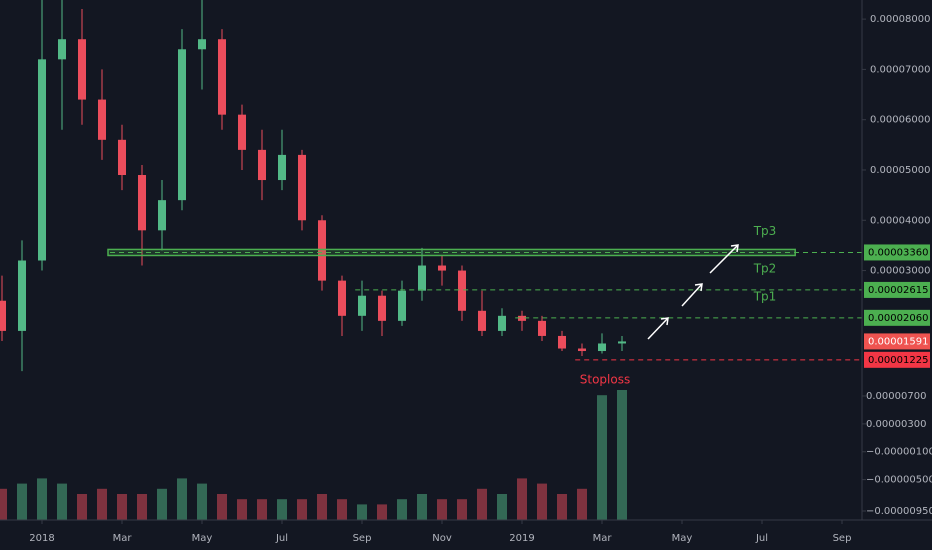  What do you see at coordinates (765, 268) in the screenshot?
I see `level-name: Tp2` at bounding box center [765, 268].